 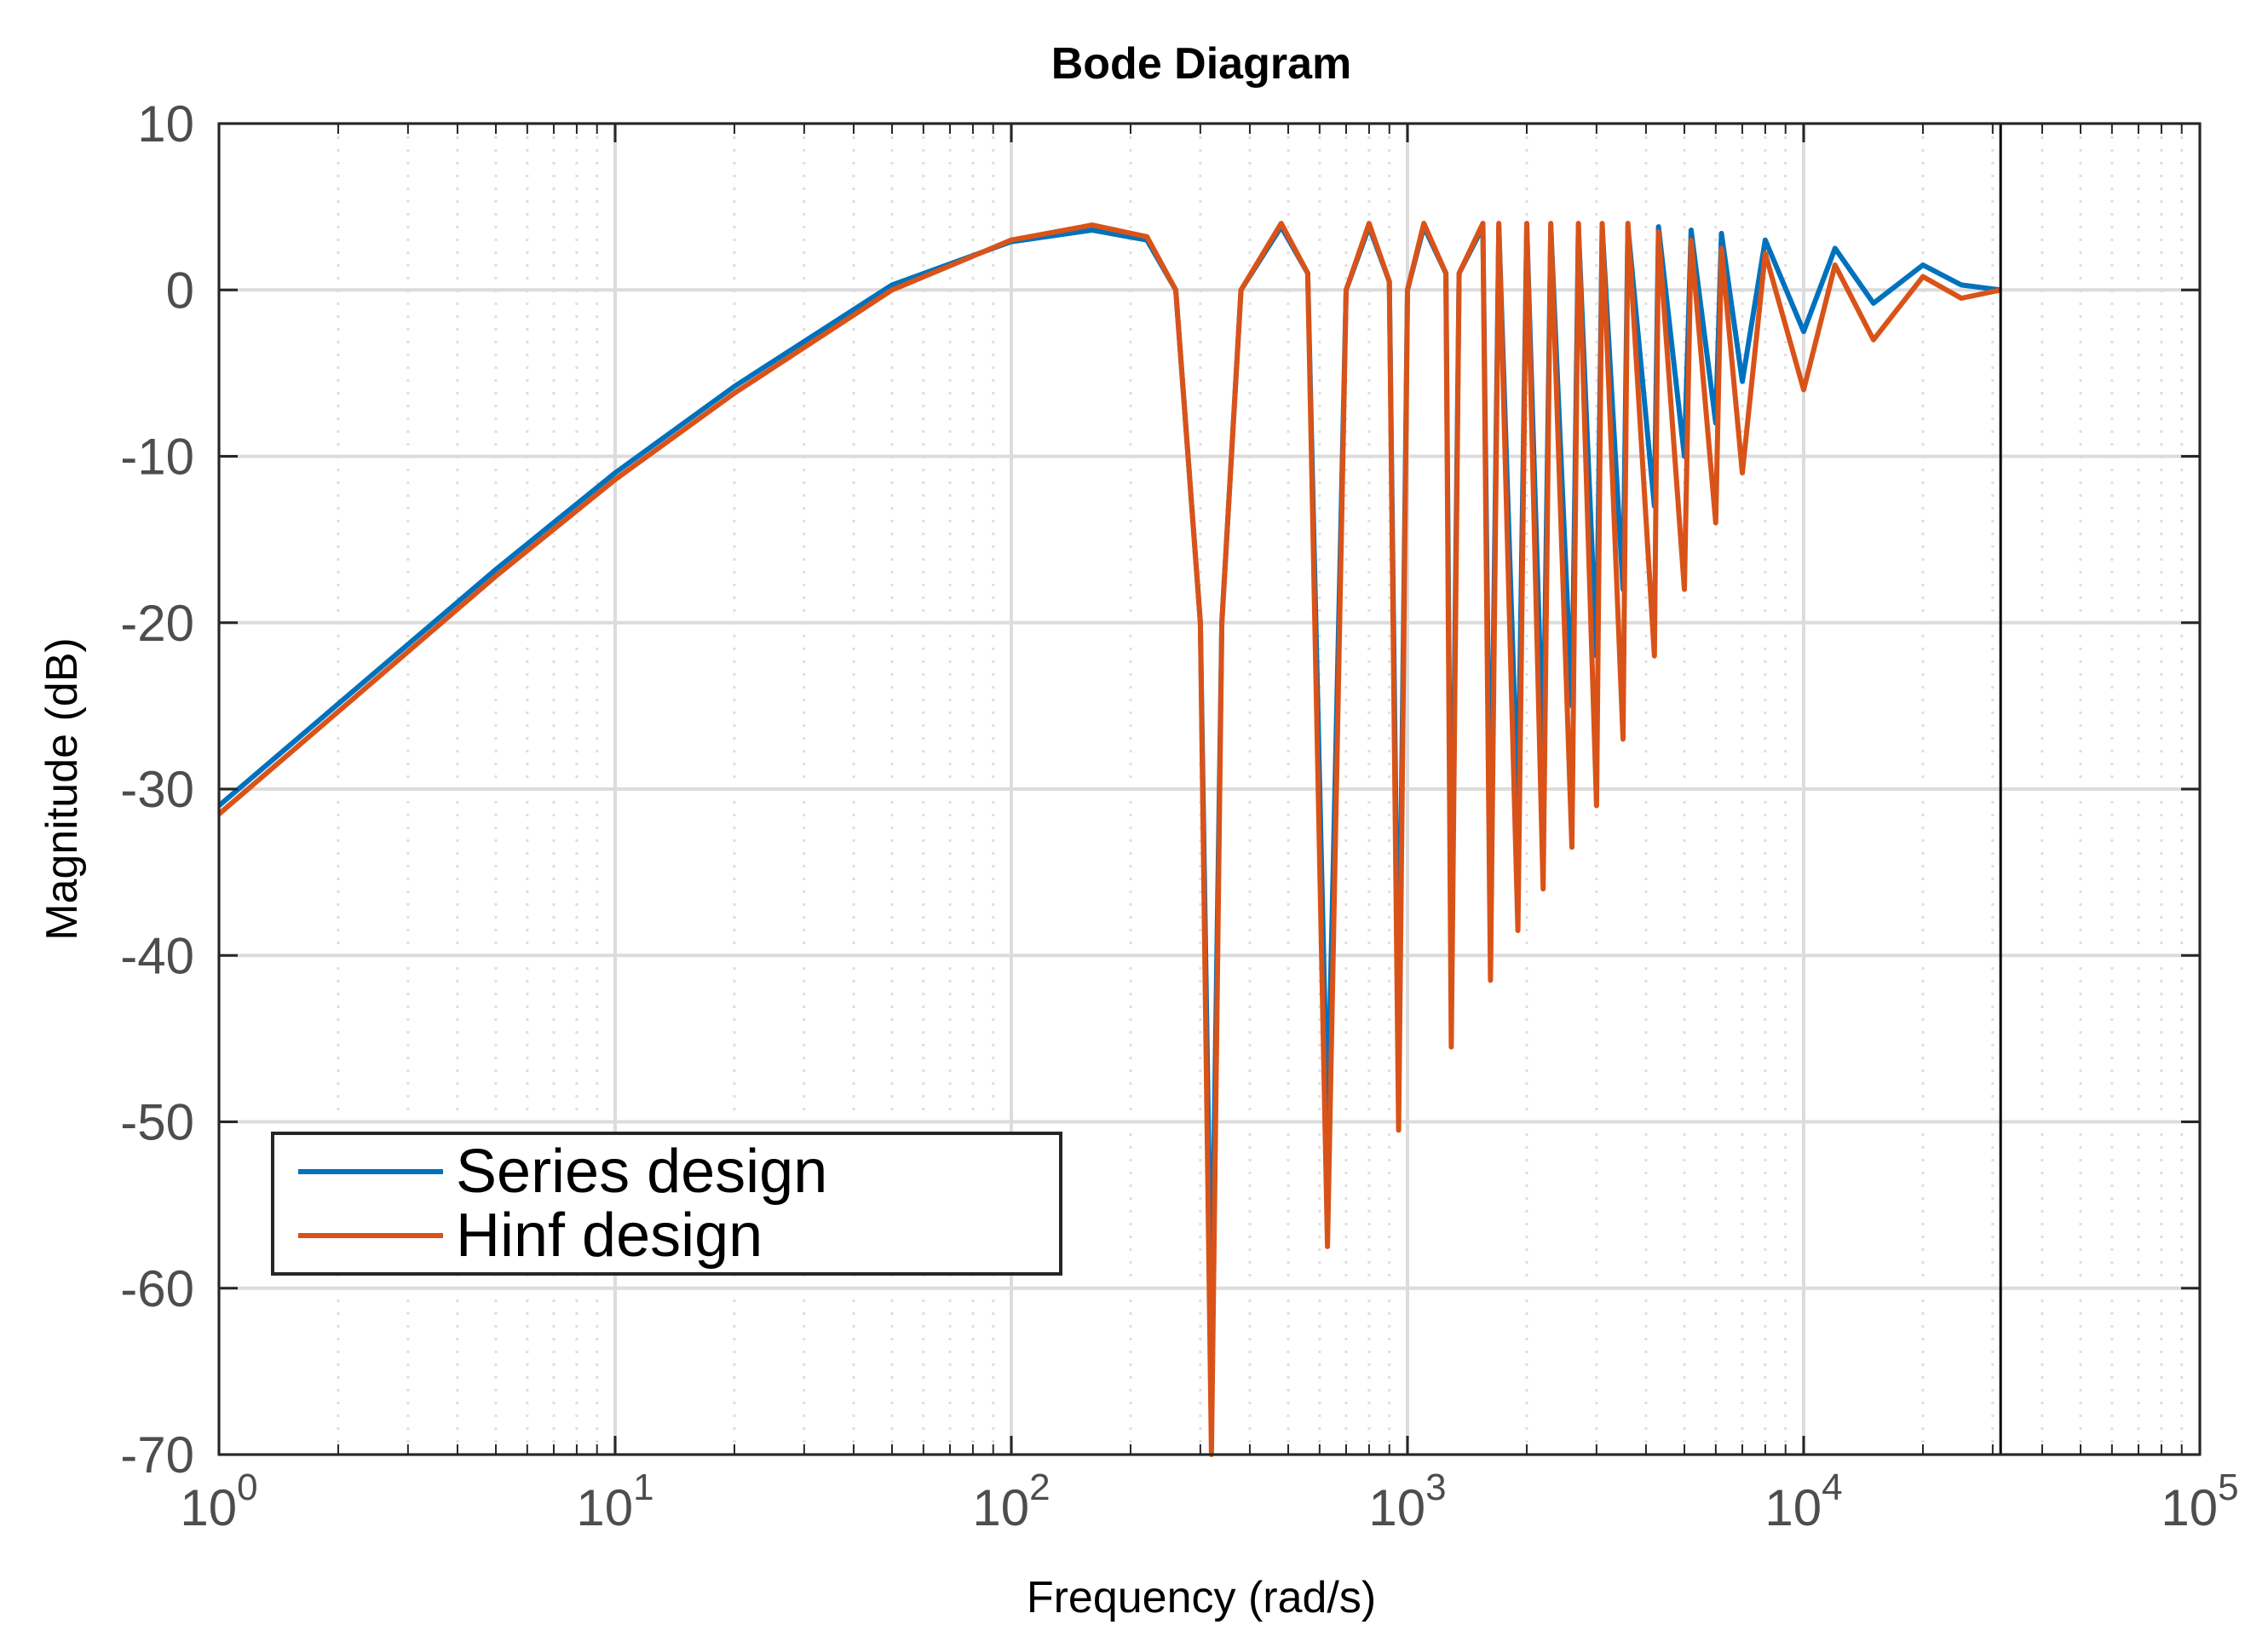 What do you see at coordinates (1407, 1501) in the screenshot?
I see `x-tick-label: 10³` at bounding box center [1407, 1501].